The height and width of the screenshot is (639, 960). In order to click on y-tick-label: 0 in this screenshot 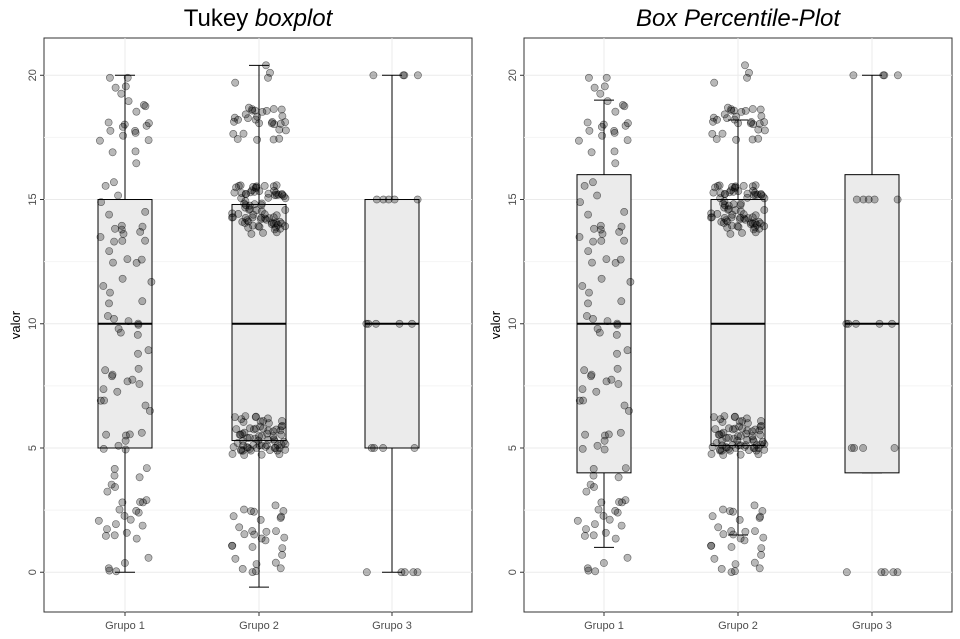, I will do `click(33, 572)`.